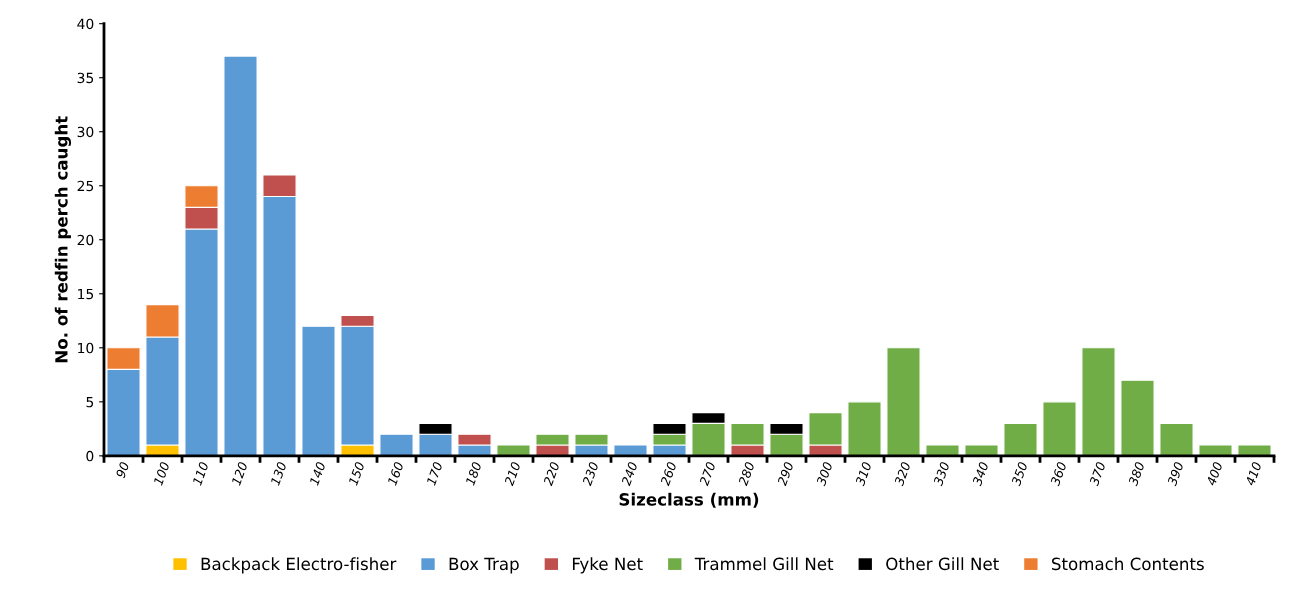 The width and height of the screenshot is (1300, 592). Describe the element at coordinates (941, 474) in the screenshot. I see `x-tick-label: 330` at that location.